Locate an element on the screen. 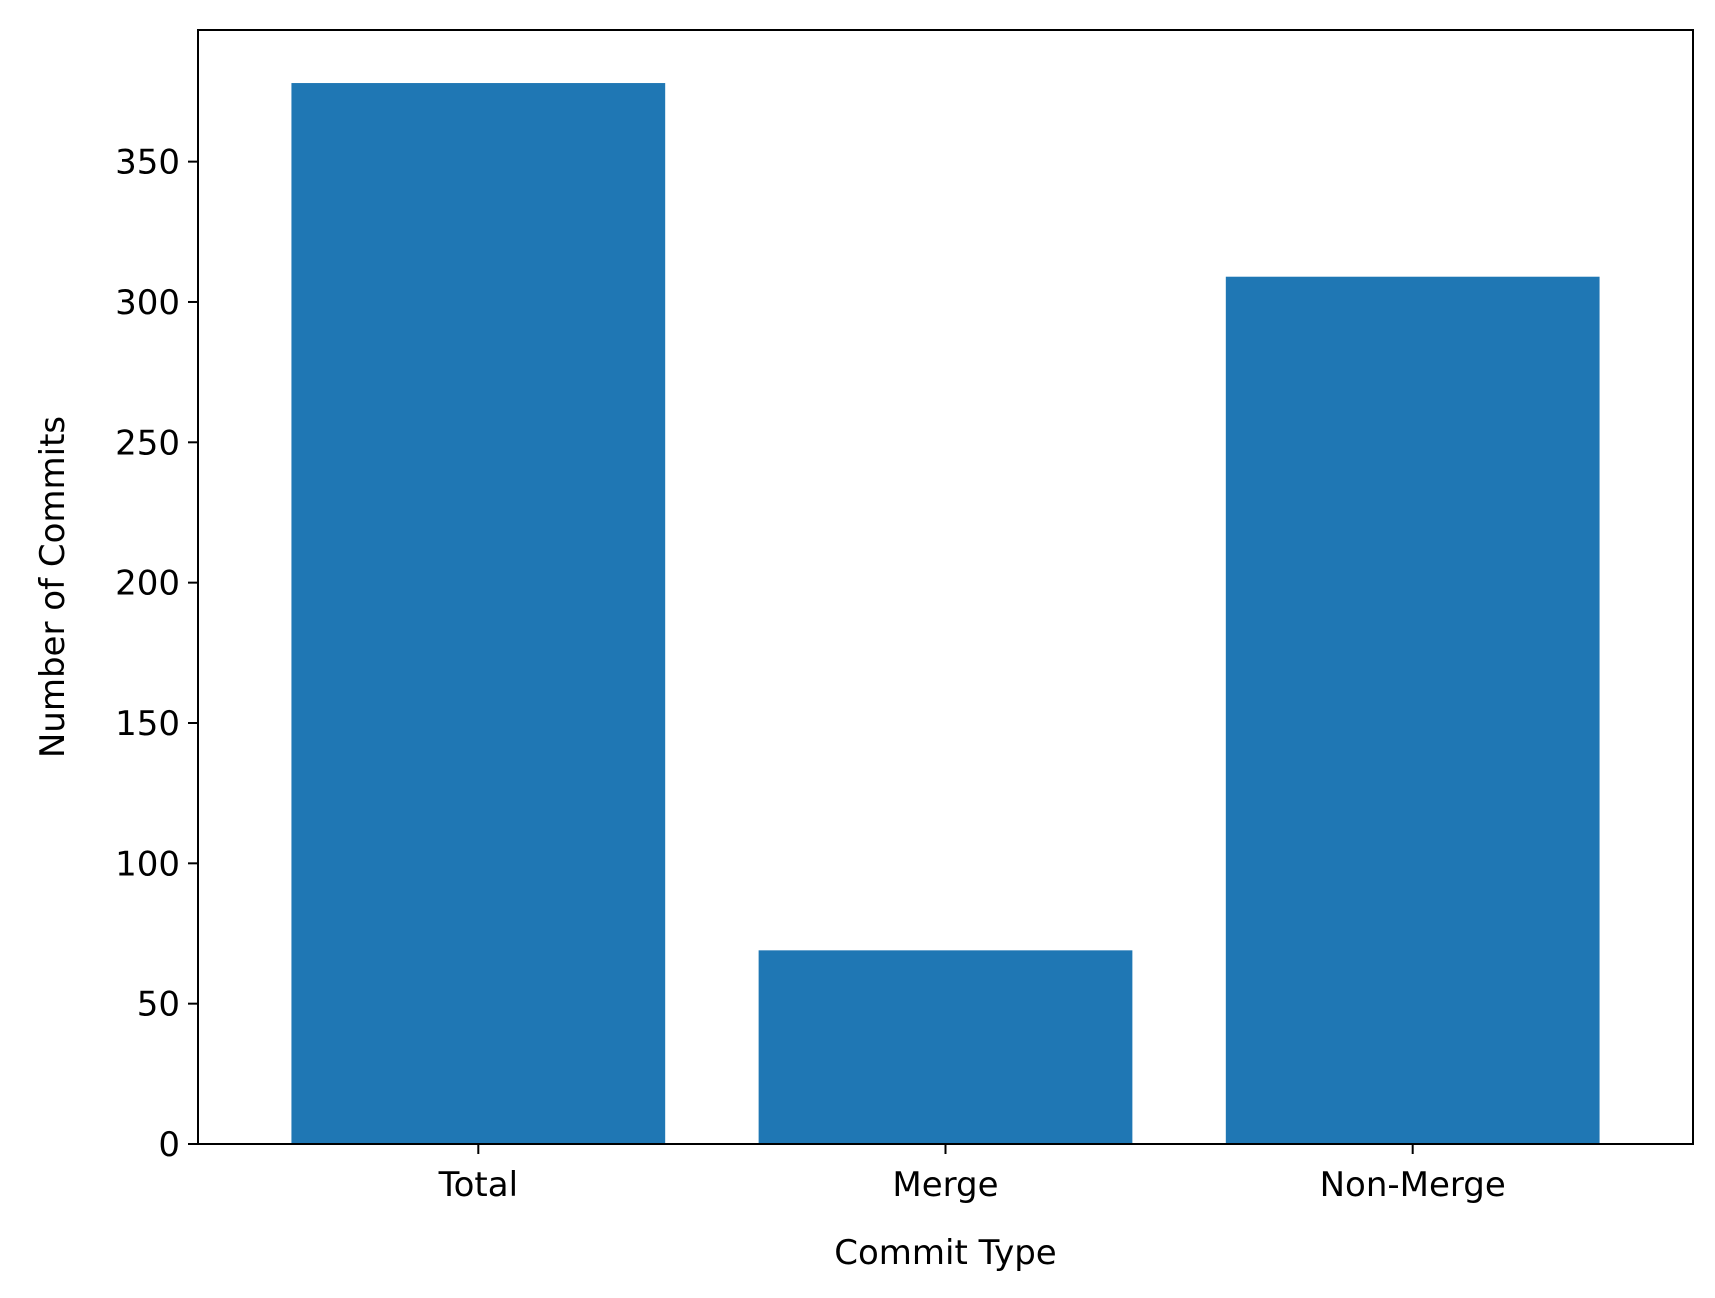 This screenshot has height=1298, width=1715. x-tick-label: Total is located at coordinates (478, 1185).